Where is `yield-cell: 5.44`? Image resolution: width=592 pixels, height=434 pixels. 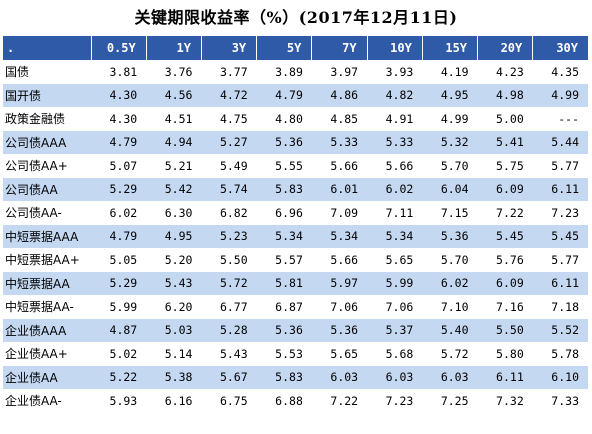
yield-cell: 5.44 is located at coordinates (565, 142).